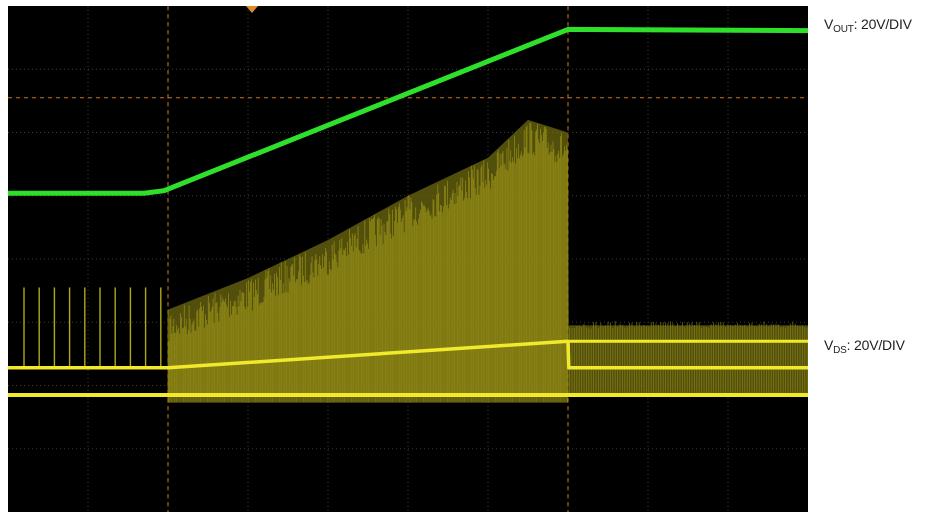  I want to click on vout-scale-label: VOUT: 20V/DIV, so click(868, 25).